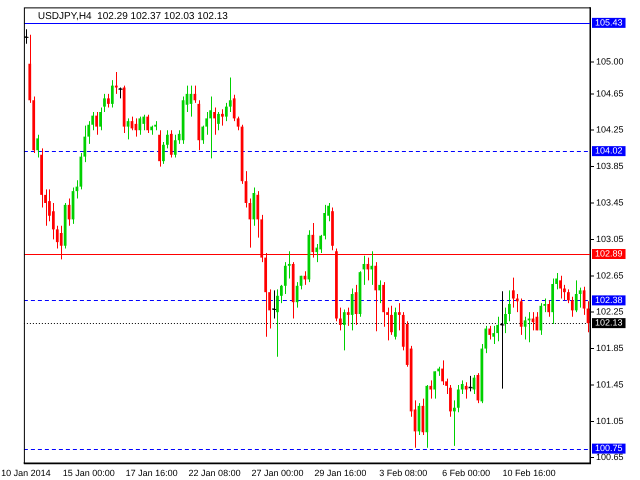 The width and height of the screenshot is (640, 480). I want to click on x-tick-label: 3 Feb 08:00, so click(403, 473).